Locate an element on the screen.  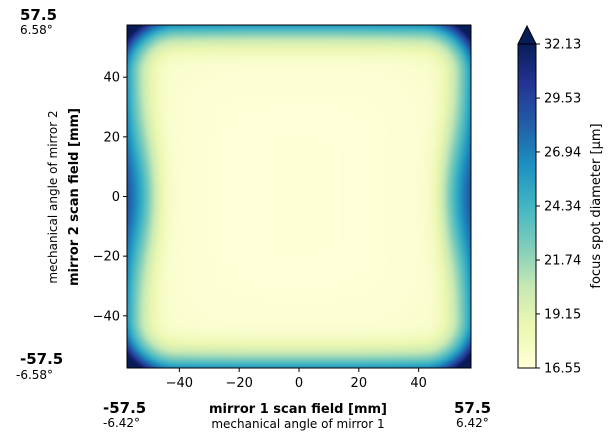
colorbar-axis: 16.55 19.15 21.74 24.34 26.94 29.53 32.13 is located at coordinates (558, 207).